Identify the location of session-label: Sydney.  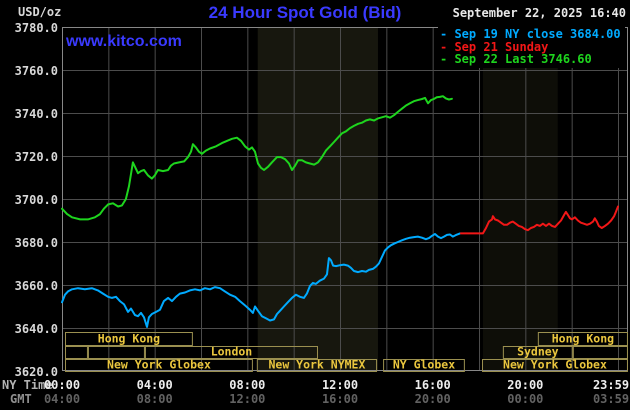
(538, 352).